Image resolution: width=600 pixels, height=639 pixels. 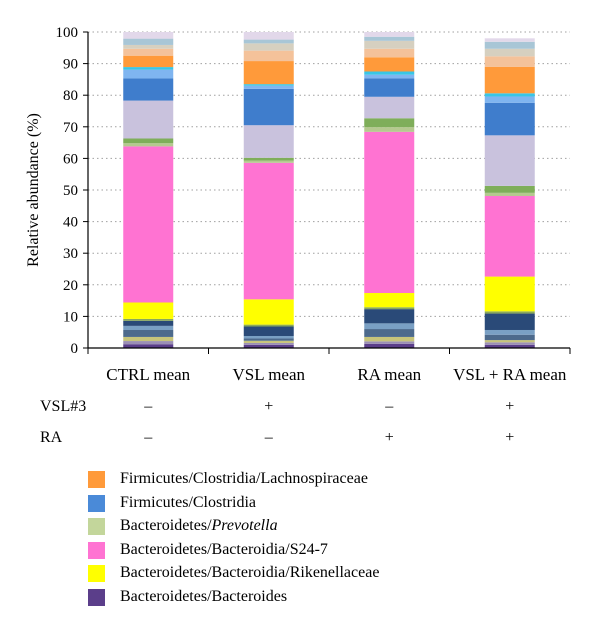 What do you see at coordinates (63, 406) in the screenshot?
I see `treatment-label: VSL#3` at bounding box center [63, 406].